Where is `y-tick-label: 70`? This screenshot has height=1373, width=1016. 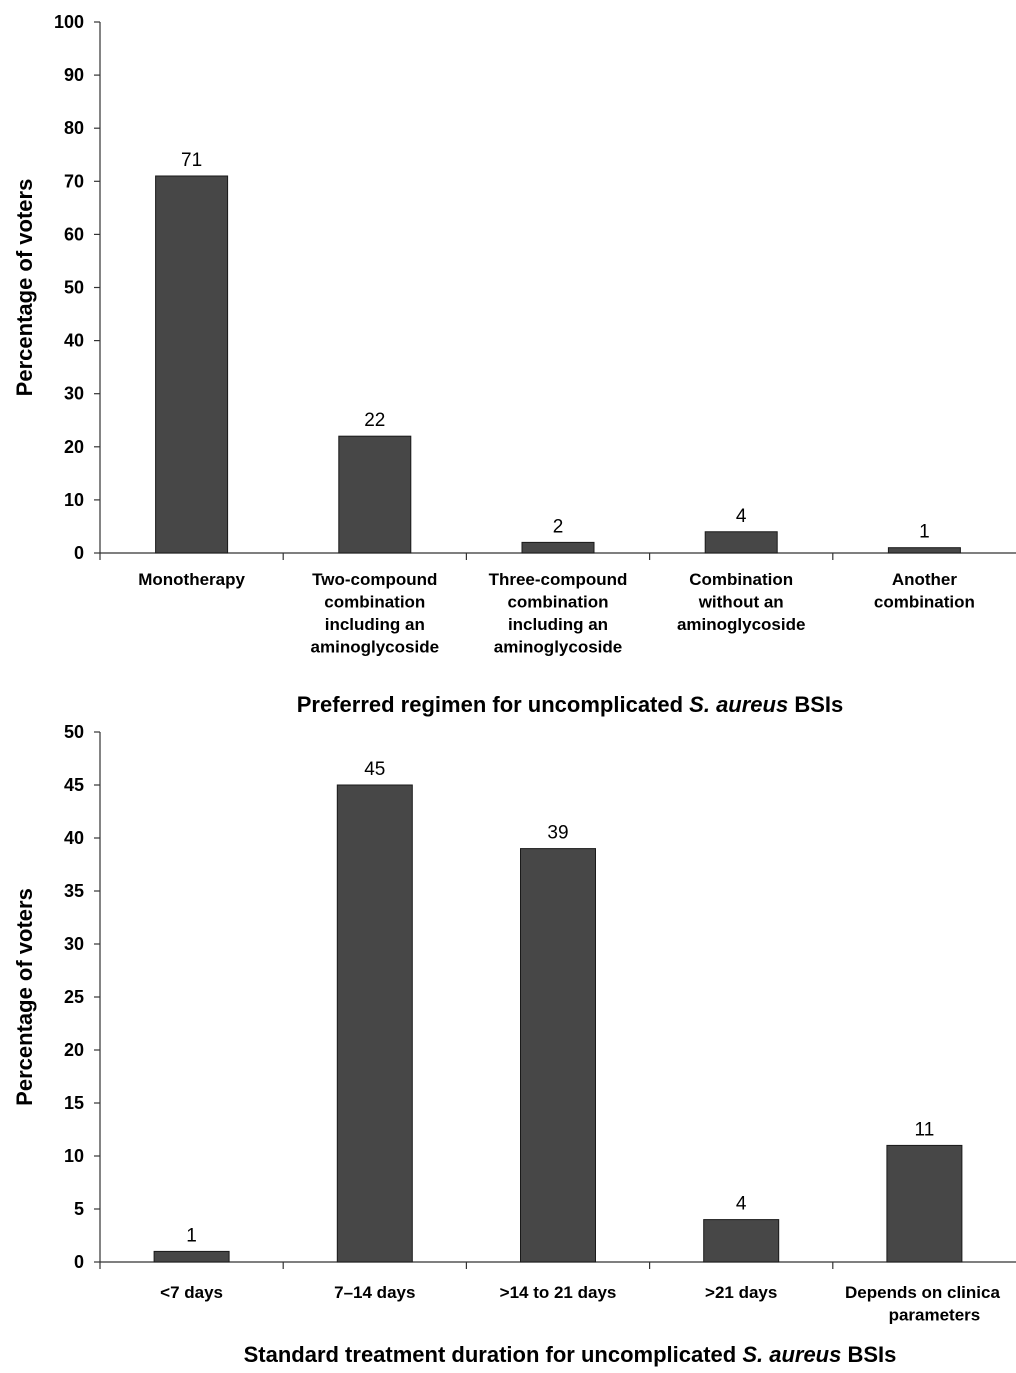
y-tick-label: 70 is located at coordinates (74, 181).